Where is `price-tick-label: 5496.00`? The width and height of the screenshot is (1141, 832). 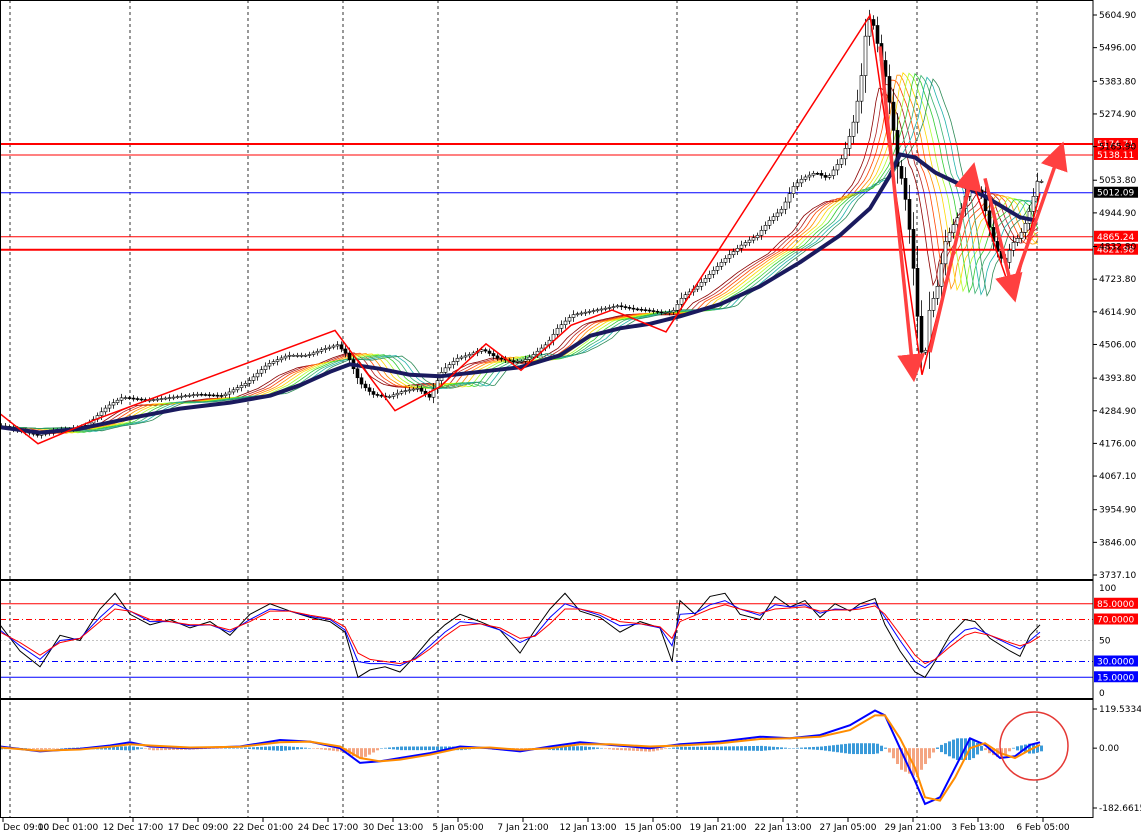
price-tick-label: 5496.00 is located at coordinates (1117, 49).